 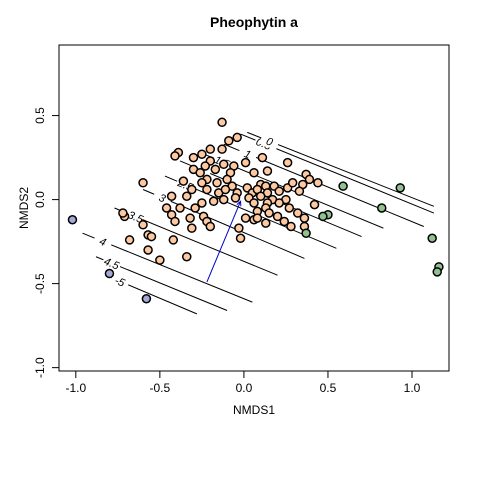 I want to click on fitted-vector, so click(x=224, y=241).